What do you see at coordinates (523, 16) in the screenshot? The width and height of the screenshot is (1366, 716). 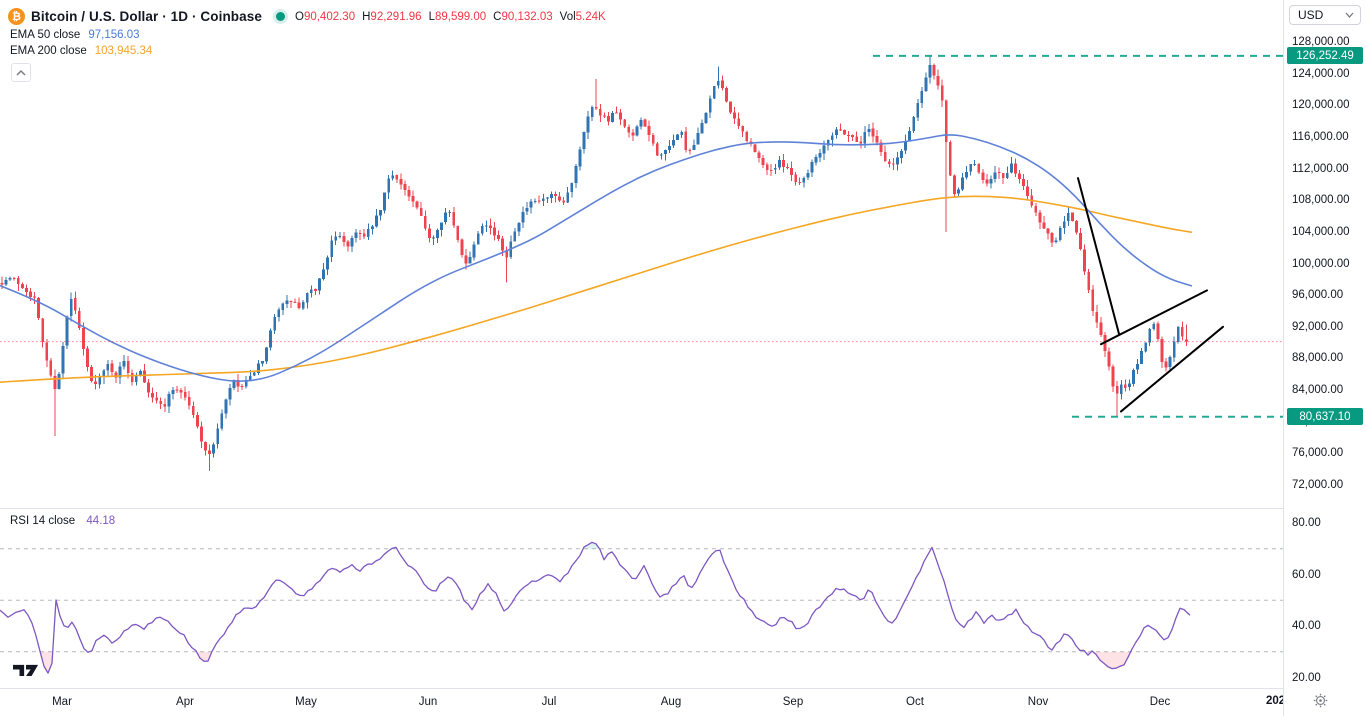 I see `c-readout: C90,132.03` at bounding box center [523, 16].